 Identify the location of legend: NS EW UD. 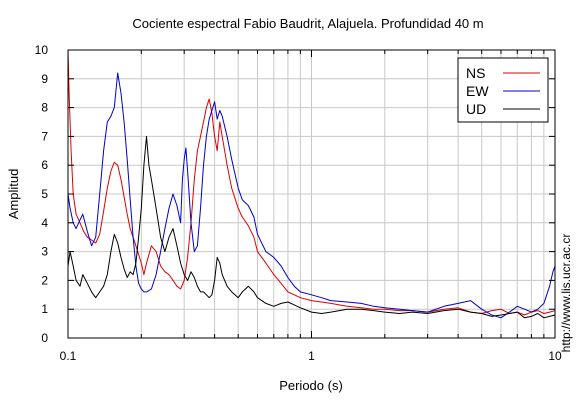
(503, 90).